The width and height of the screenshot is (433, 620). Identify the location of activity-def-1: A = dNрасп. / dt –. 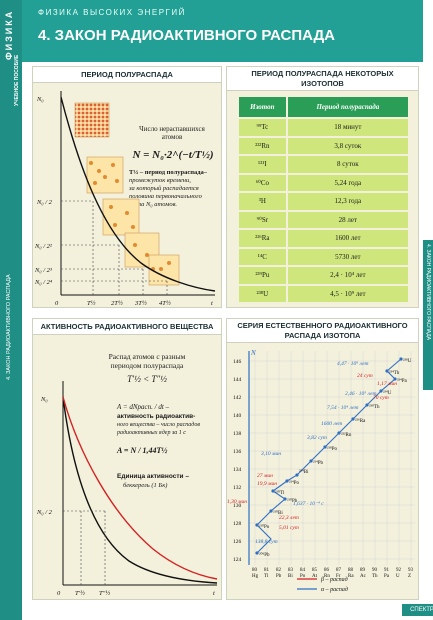
(143, 407).